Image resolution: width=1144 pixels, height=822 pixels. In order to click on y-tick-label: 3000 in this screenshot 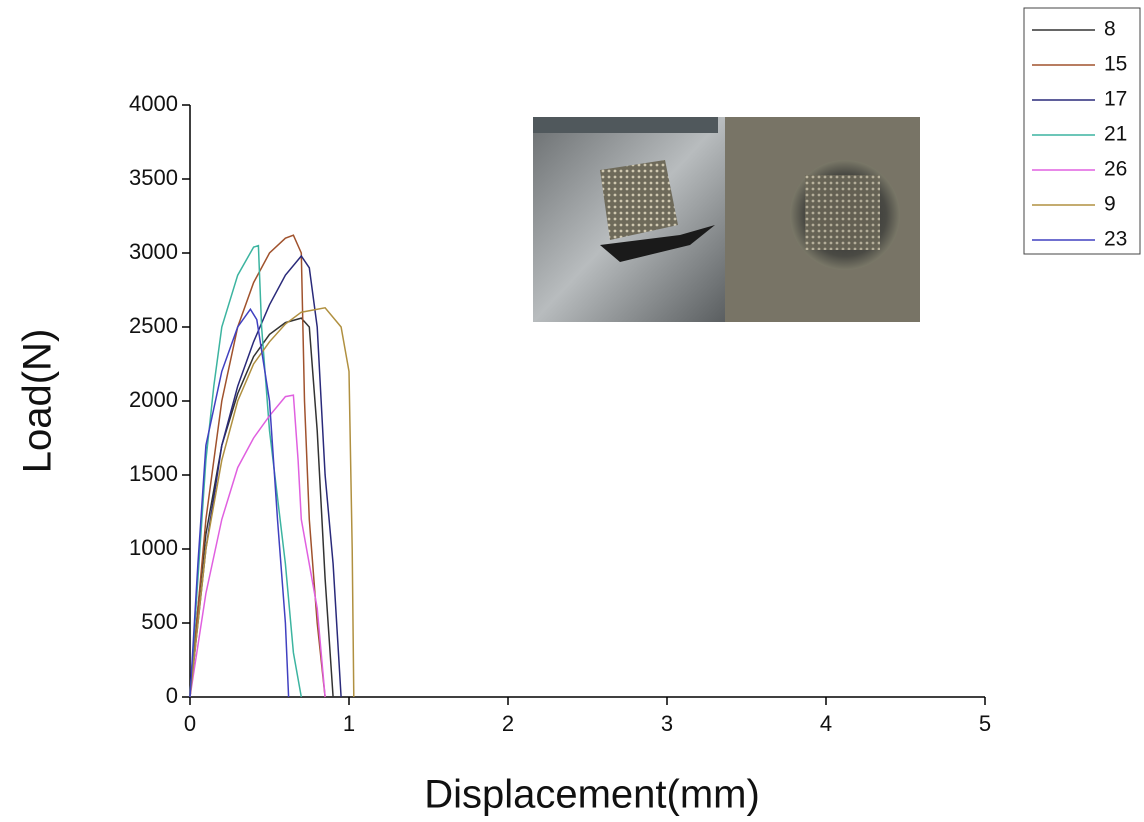, I will do `click(153, 251)`.